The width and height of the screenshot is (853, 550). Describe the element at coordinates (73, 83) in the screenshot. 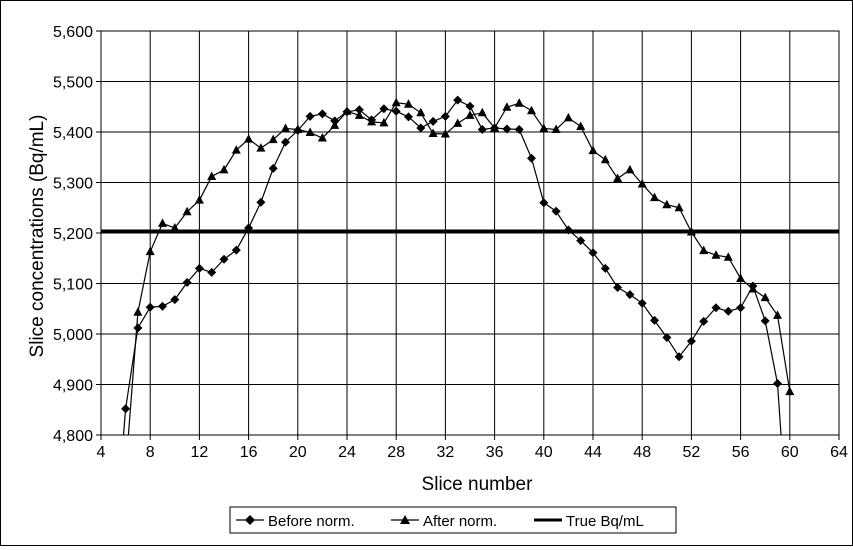

I see `y-tick-label: 5,500` at that location.